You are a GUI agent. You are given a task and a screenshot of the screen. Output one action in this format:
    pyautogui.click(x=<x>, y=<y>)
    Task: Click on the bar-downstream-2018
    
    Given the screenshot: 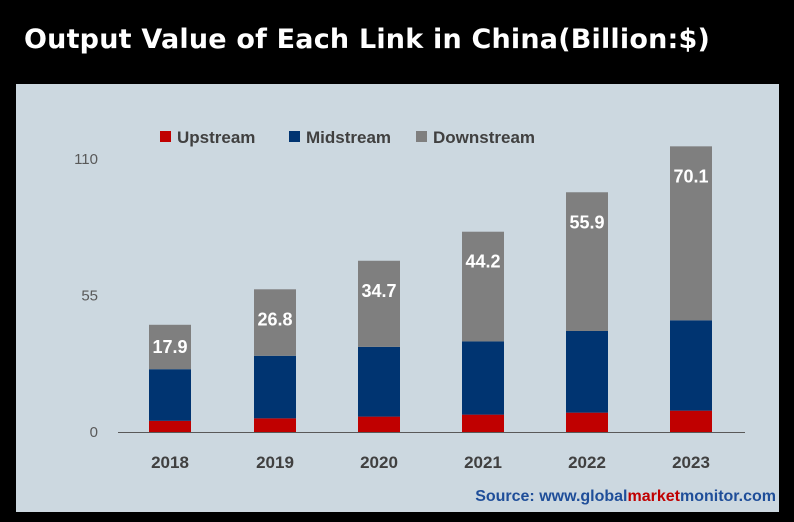 What is the action you would take?
    pyautogui.click(x=170, y=347)
    